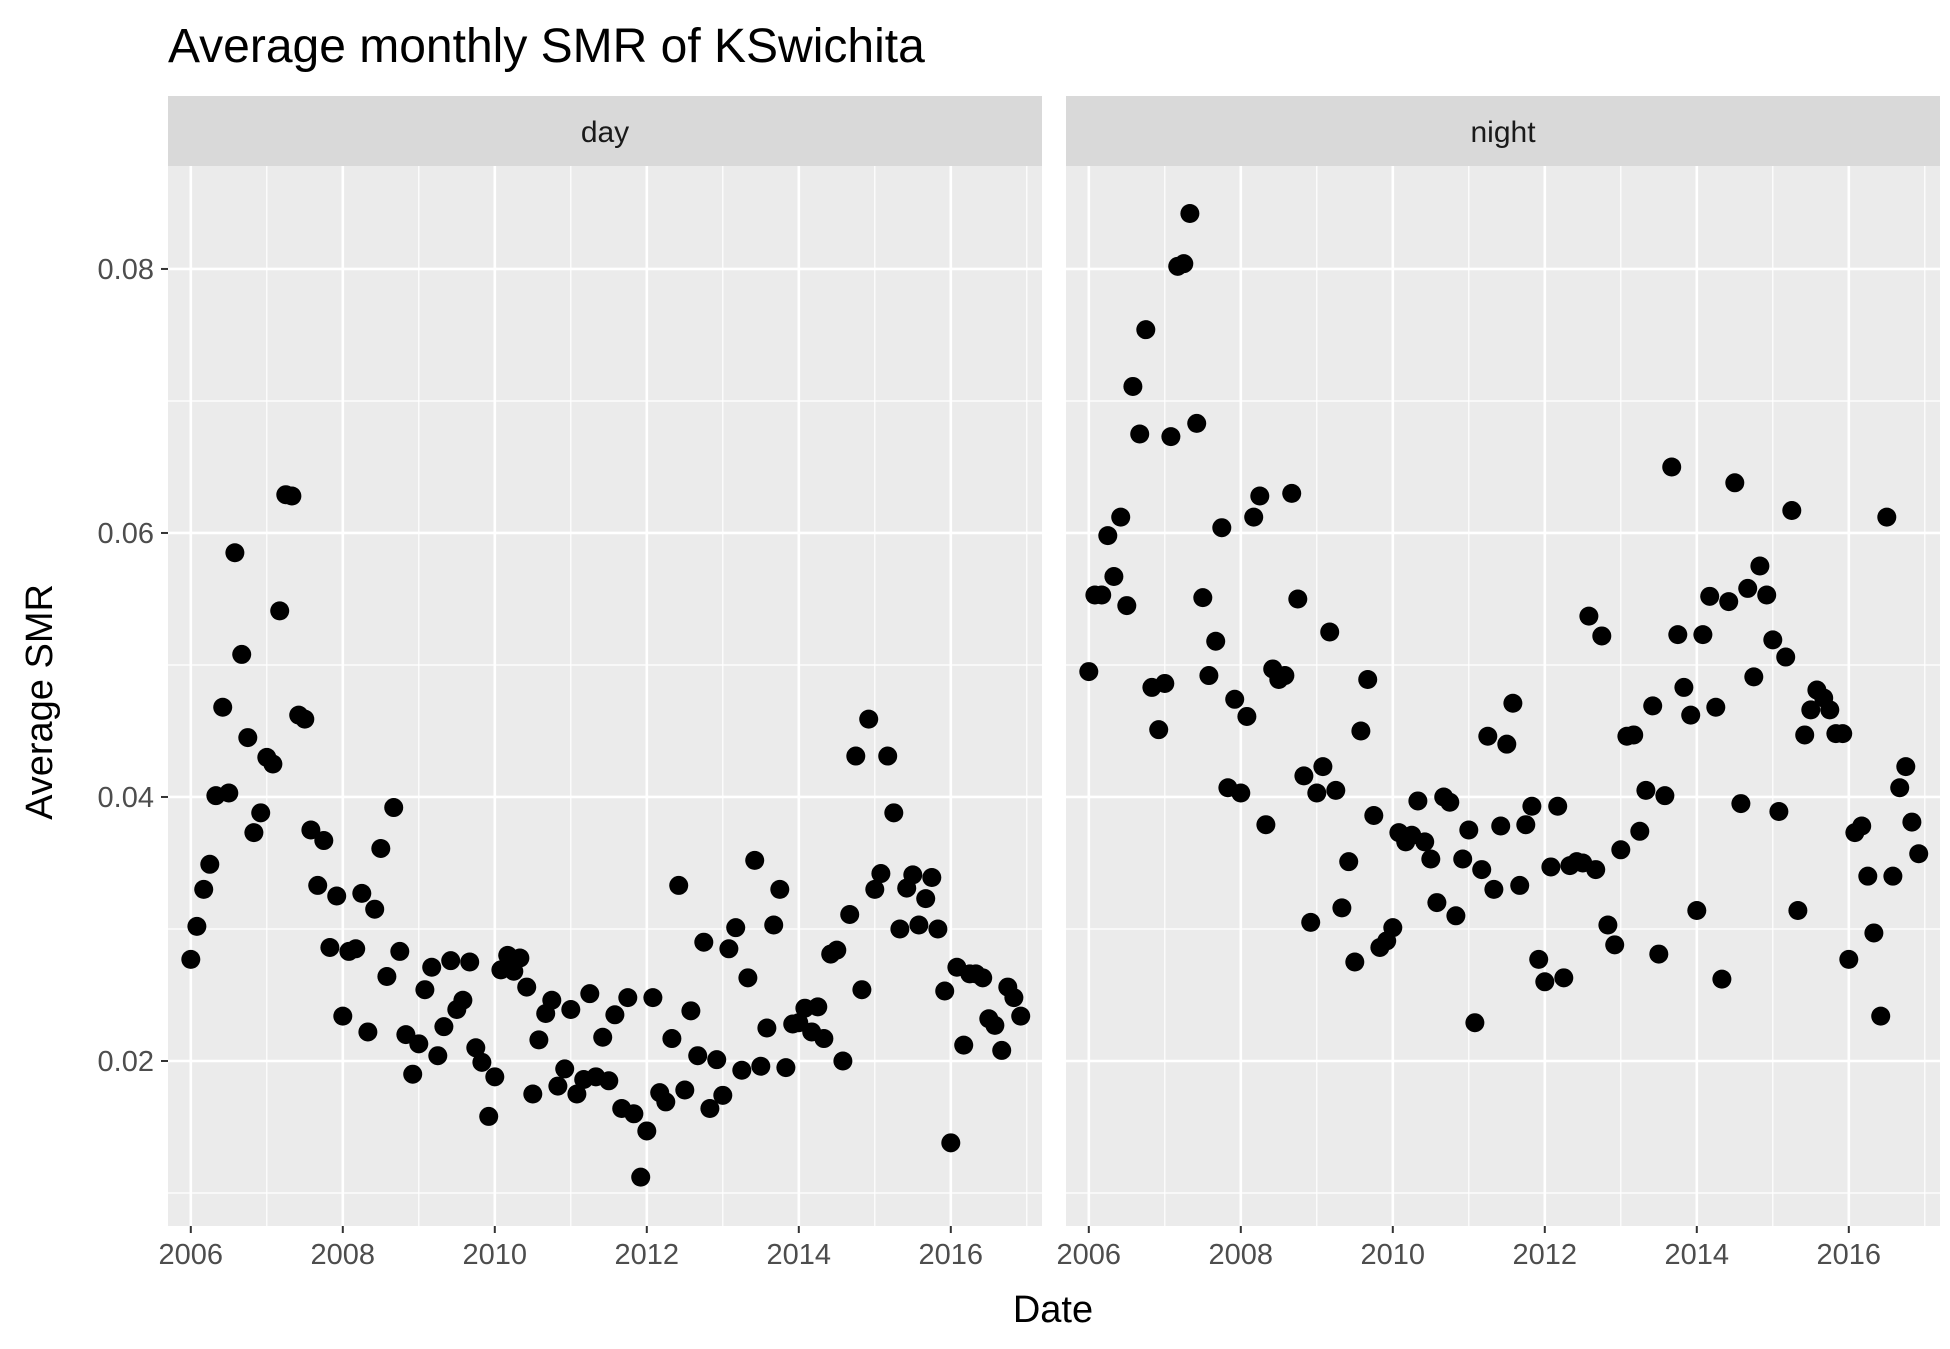  I want to click on x-tick-label: 2014, so click(799, 1255).